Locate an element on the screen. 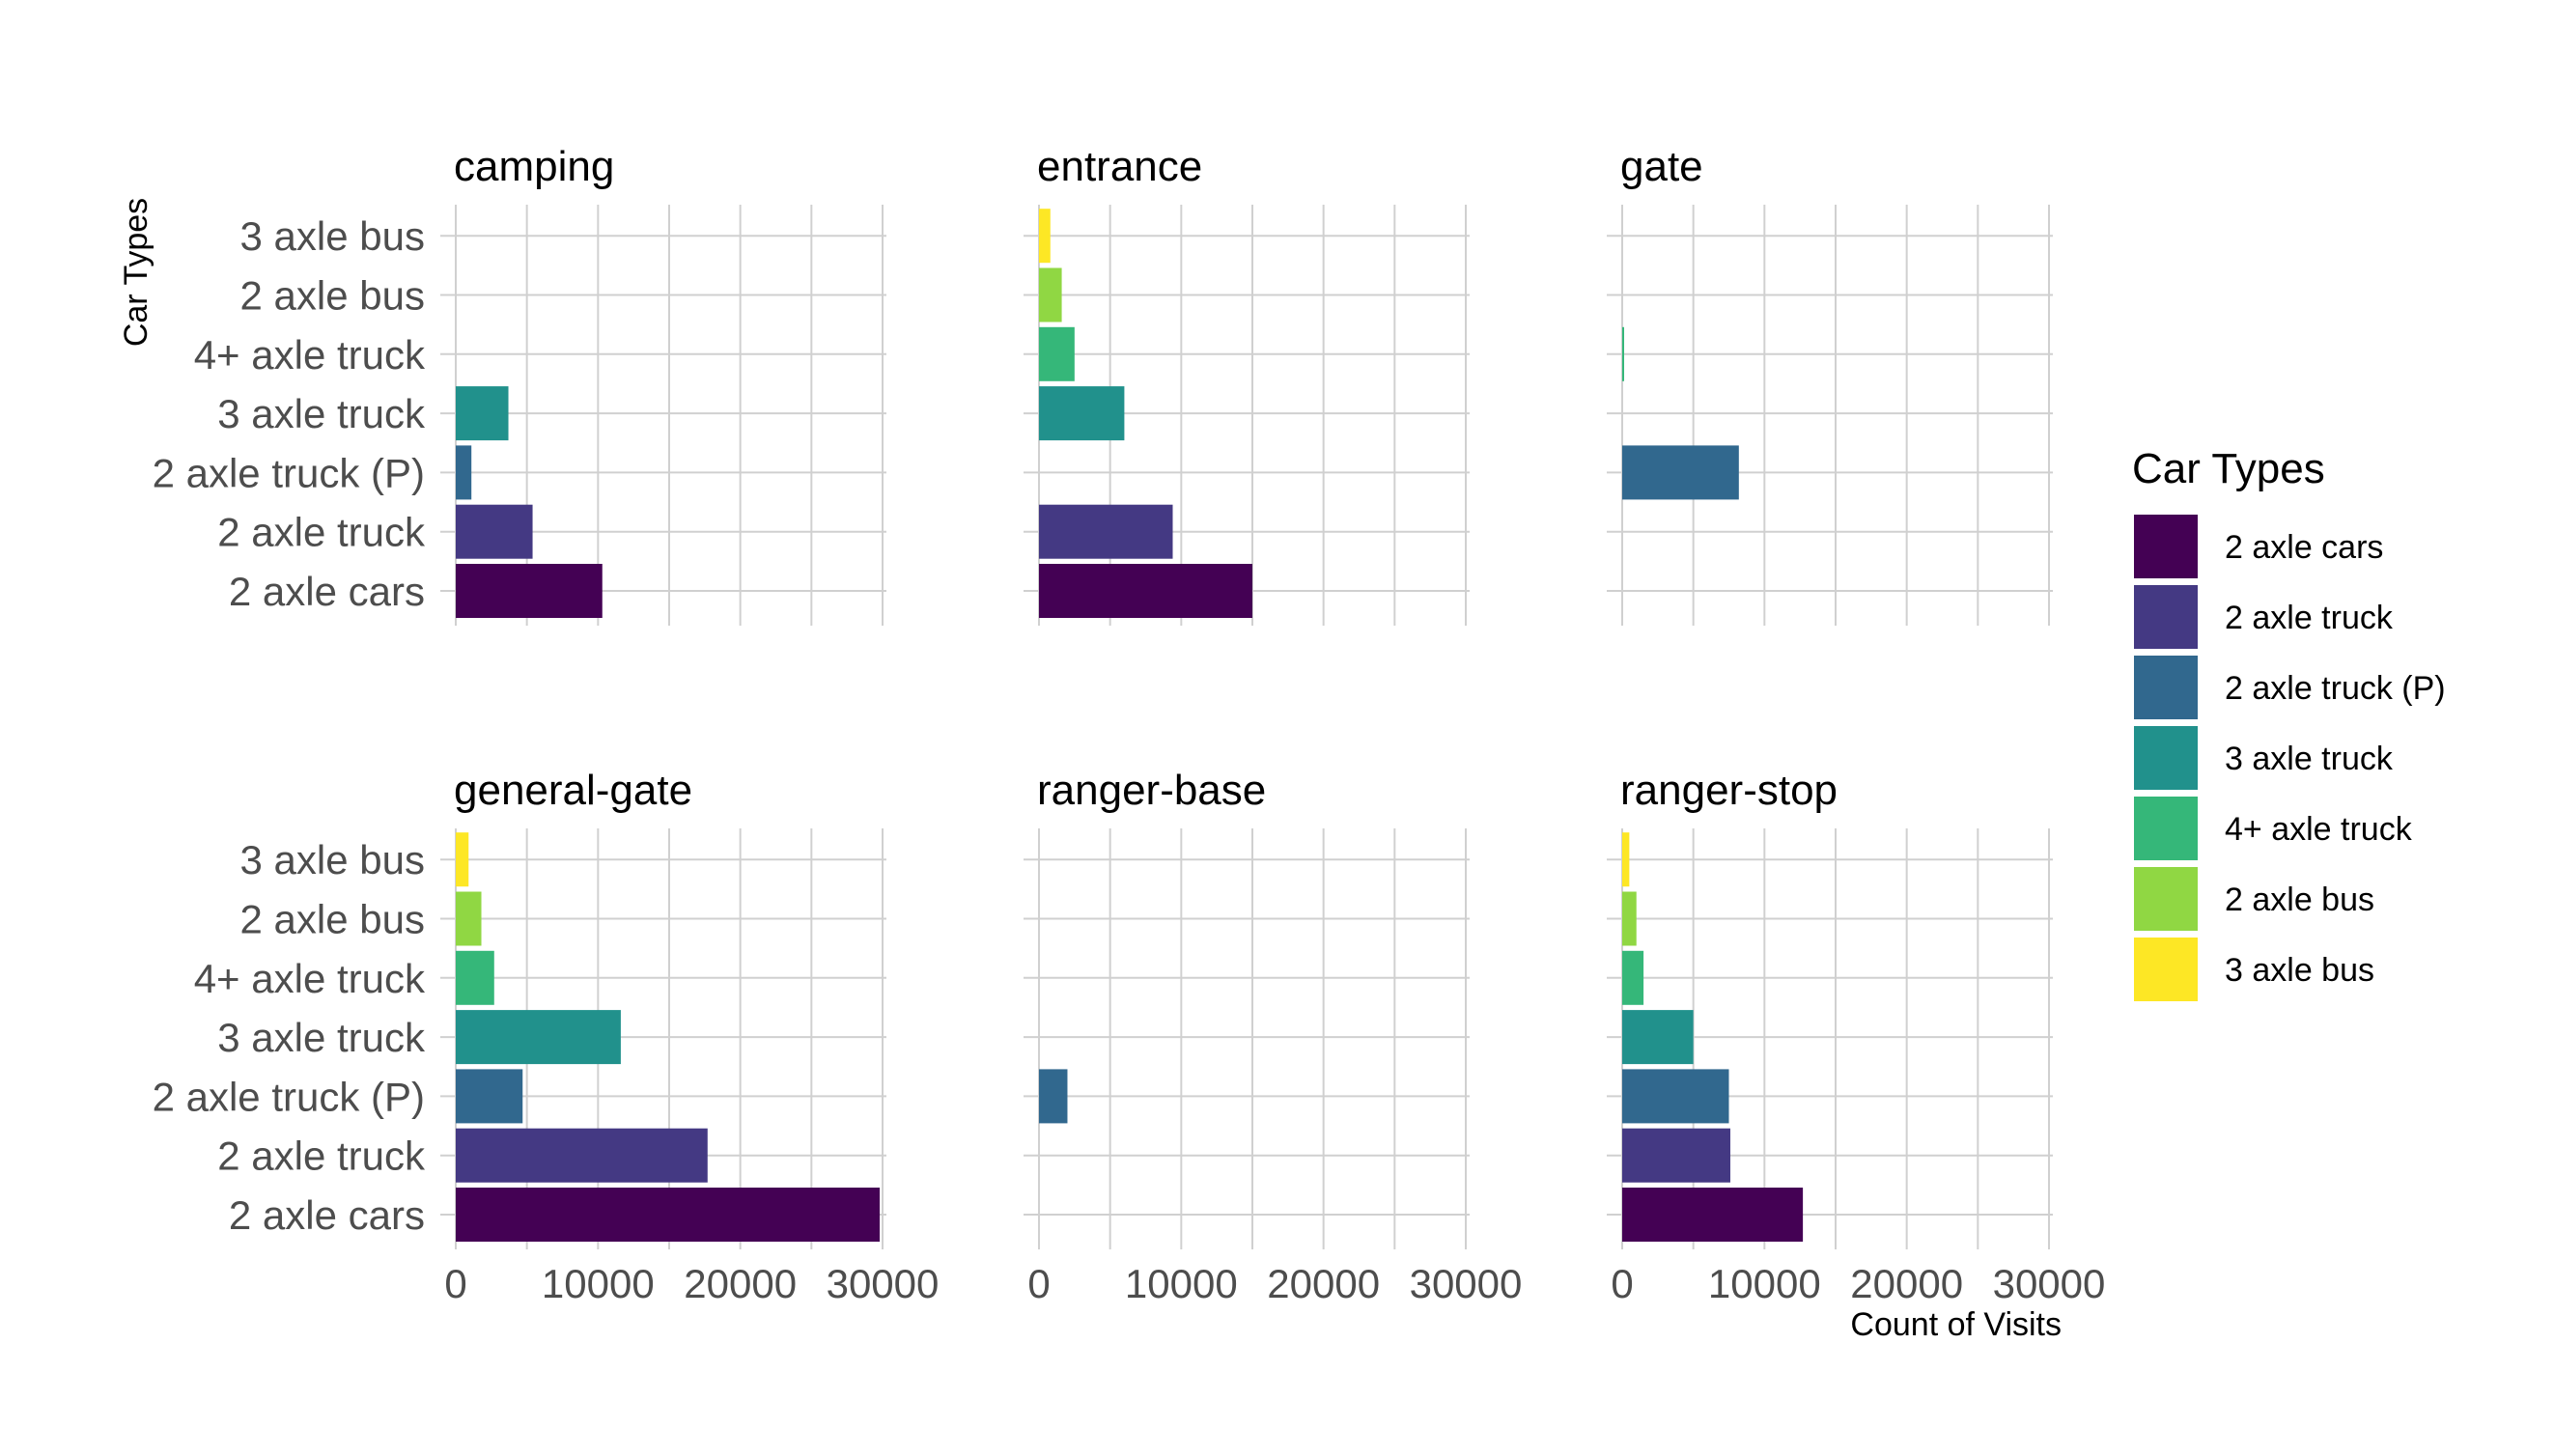 The width and height of the screenshot is (2554, 1456). bar-camping-2-axle-truck is located at coordinates (495, 531).